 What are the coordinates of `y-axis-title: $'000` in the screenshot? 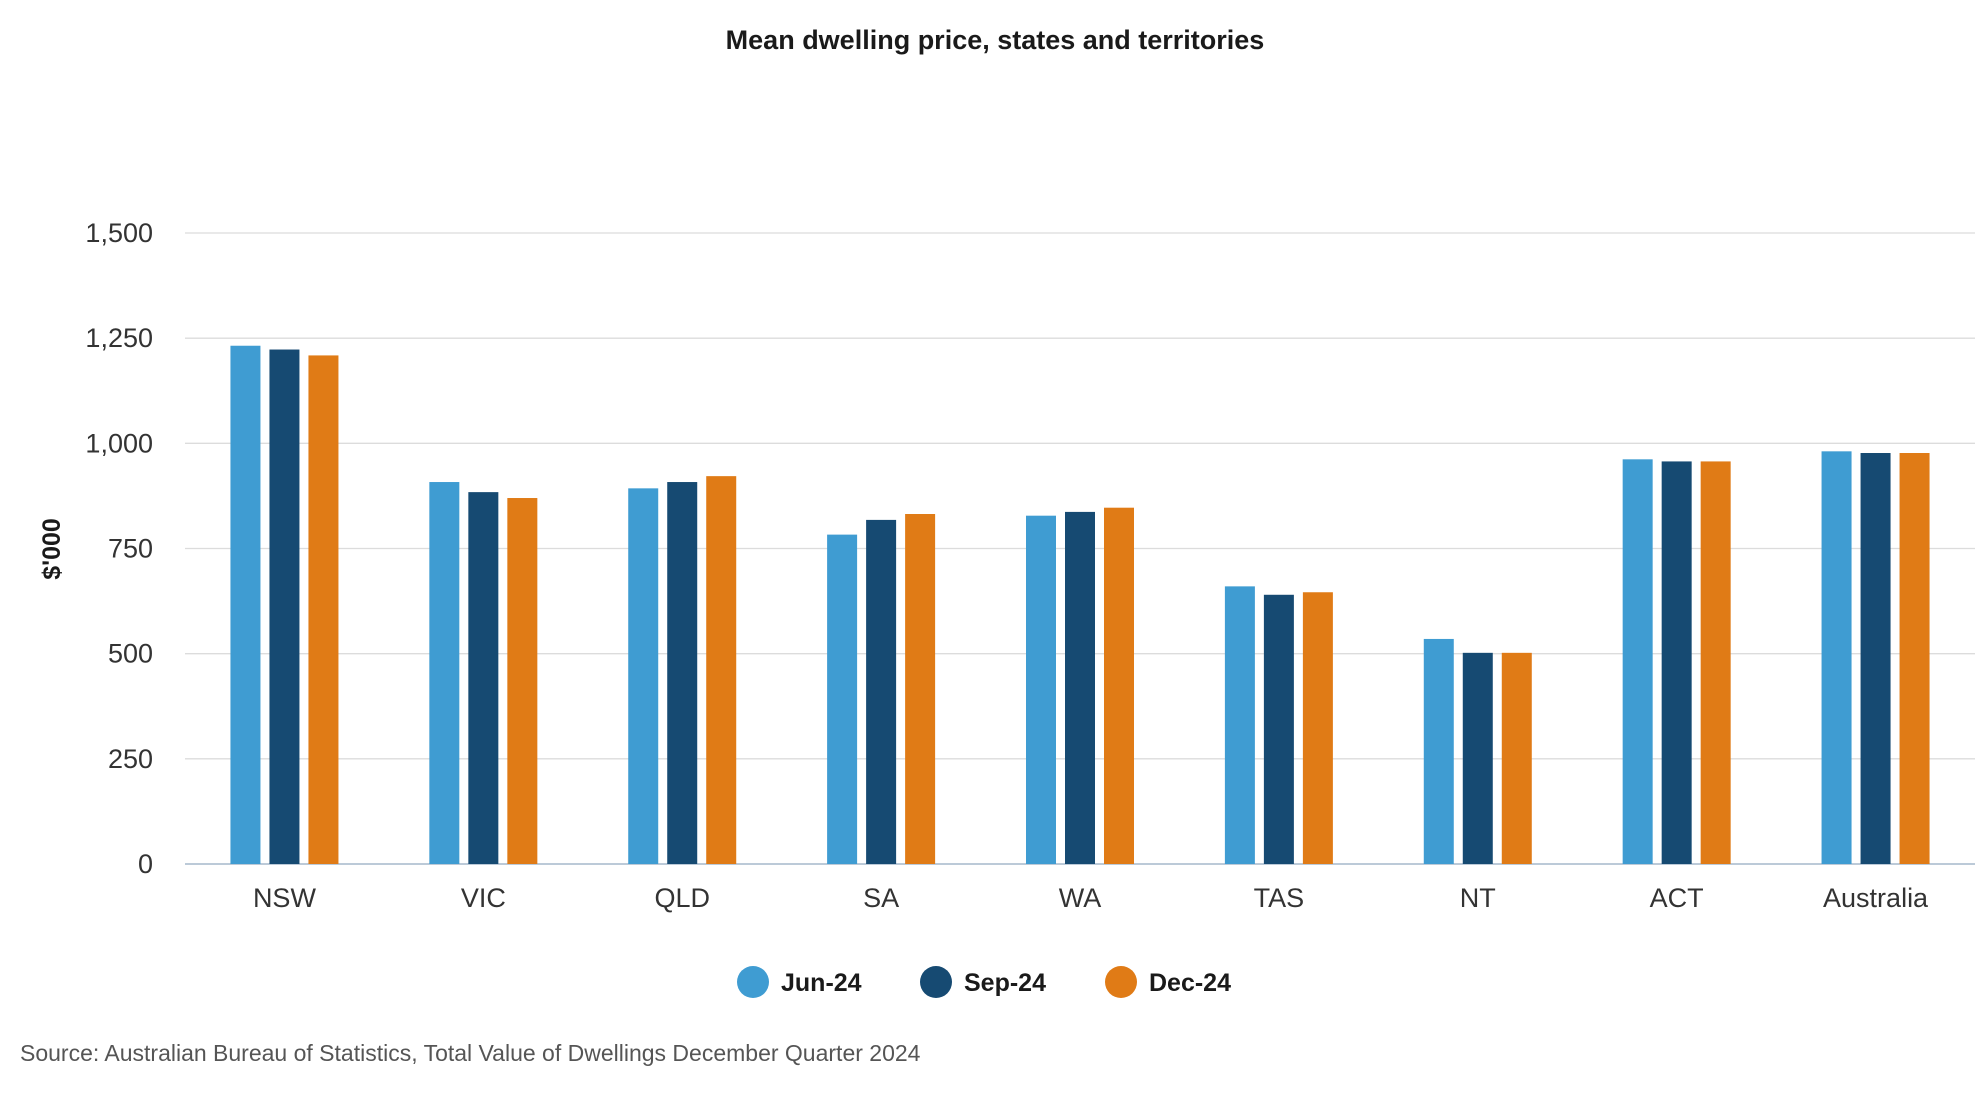 It's located at (52, 549).